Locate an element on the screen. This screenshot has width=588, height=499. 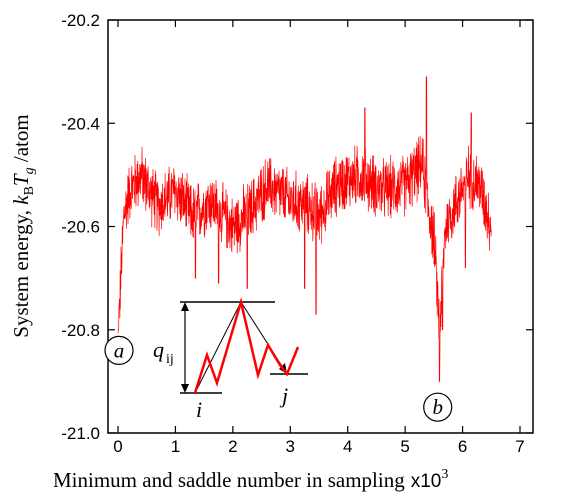
x-tick-label: 4 is located at coordinates (347, 446).